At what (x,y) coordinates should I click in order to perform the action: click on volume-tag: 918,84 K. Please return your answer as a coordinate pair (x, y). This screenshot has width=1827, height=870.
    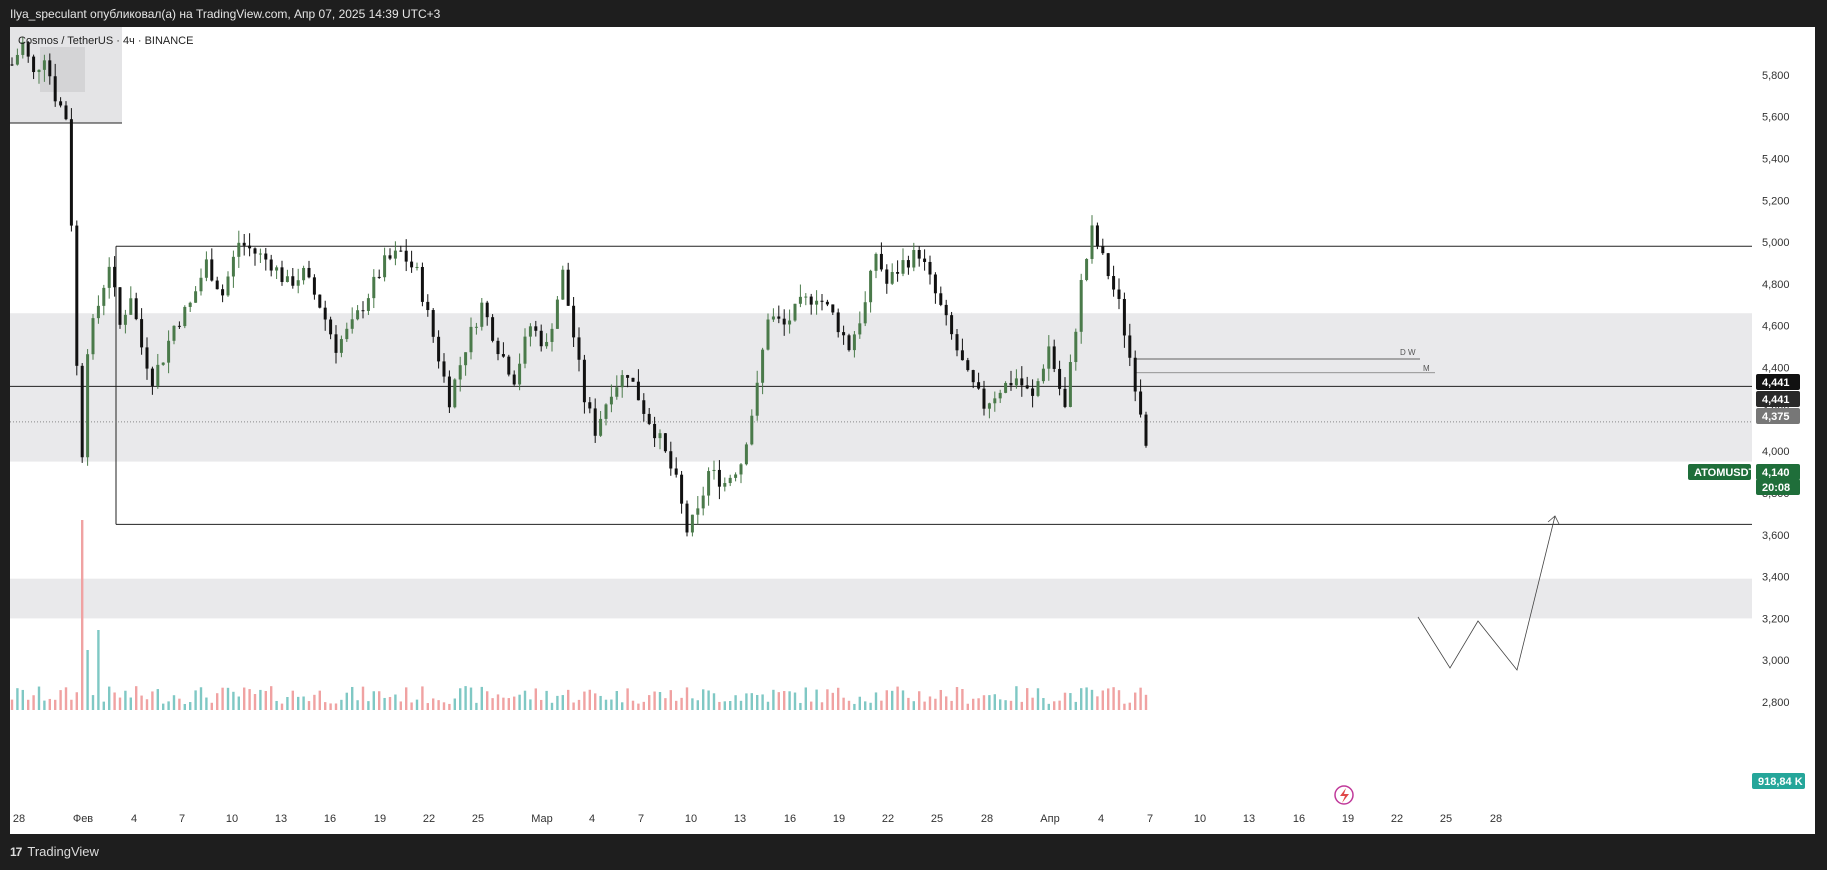
    Looking at the image, I should click on (1778, 781).